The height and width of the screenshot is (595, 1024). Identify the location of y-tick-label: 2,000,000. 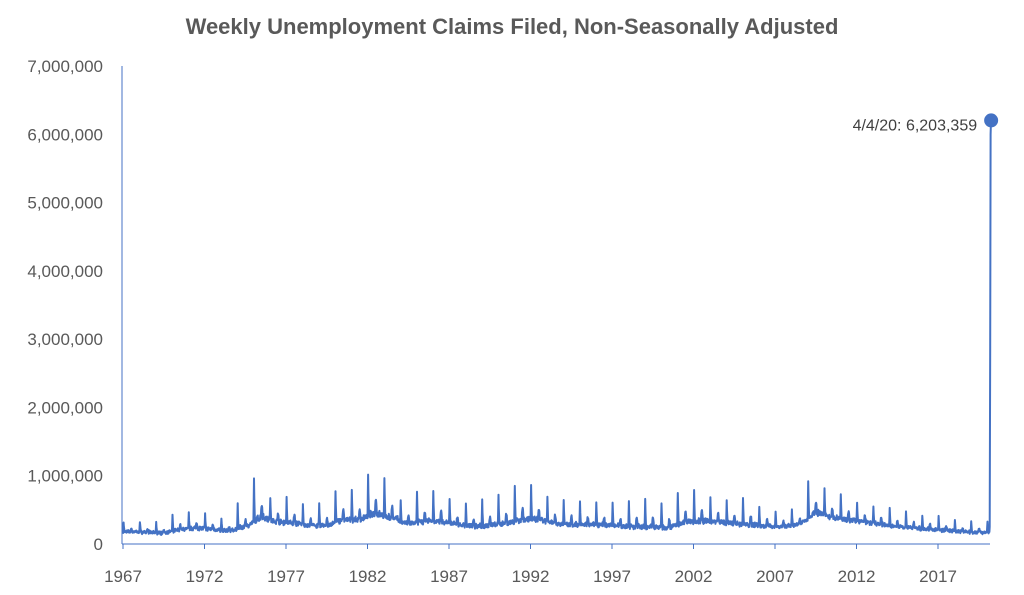
(65, 407).